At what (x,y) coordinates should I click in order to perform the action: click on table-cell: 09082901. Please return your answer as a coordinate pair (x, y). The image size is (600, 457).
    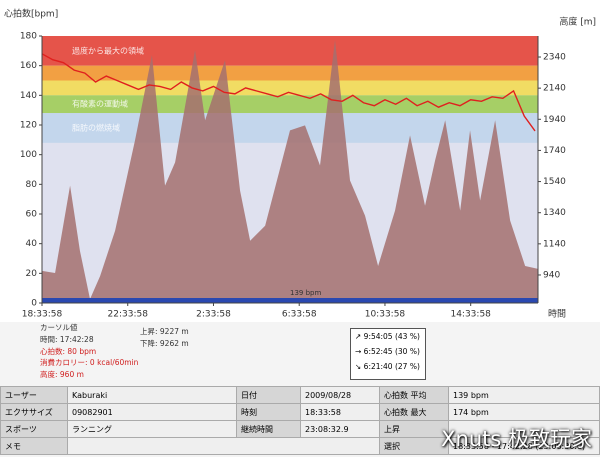
    Looking at the image, I should click on (152, 412).